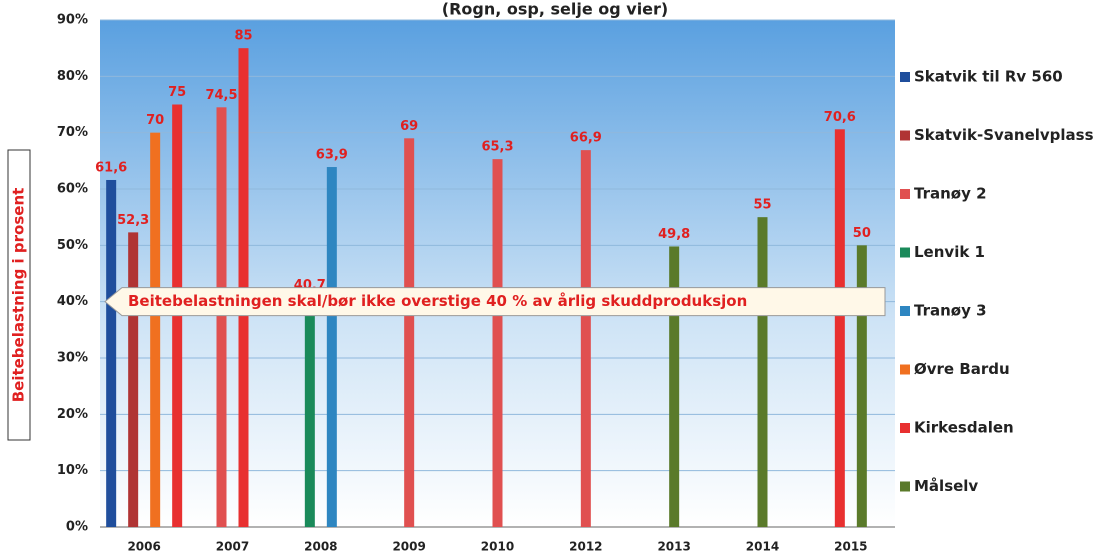 This screenshot has height=560, width=1110. I want to click on value-label: 49,8, so click(674, 234).